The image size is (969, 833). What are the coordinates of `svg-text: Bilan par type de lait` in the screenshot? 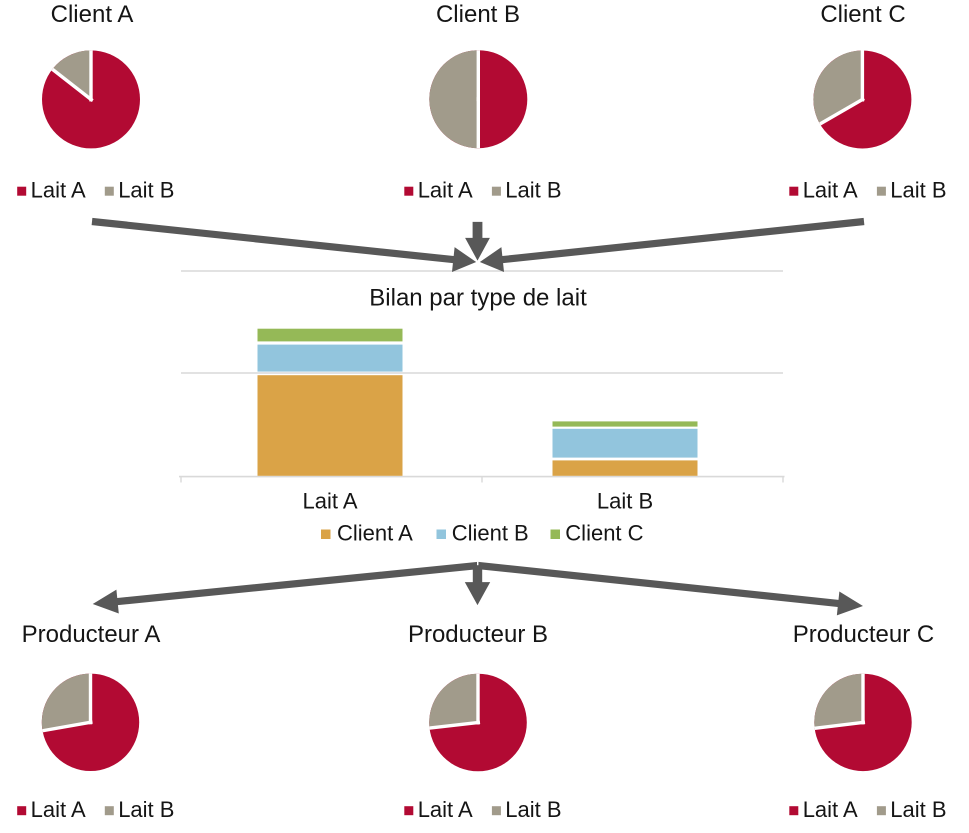 It's located at (478, 297).